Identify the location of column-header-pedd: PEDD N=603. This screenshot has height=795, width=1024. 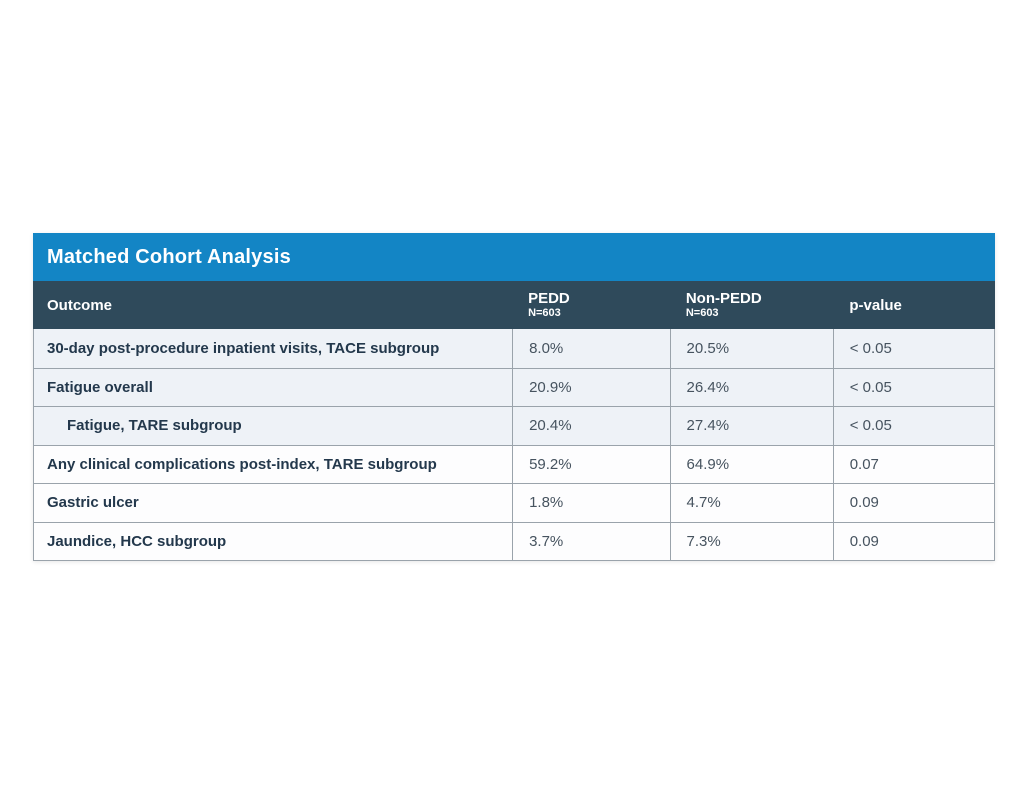
(591, 305).